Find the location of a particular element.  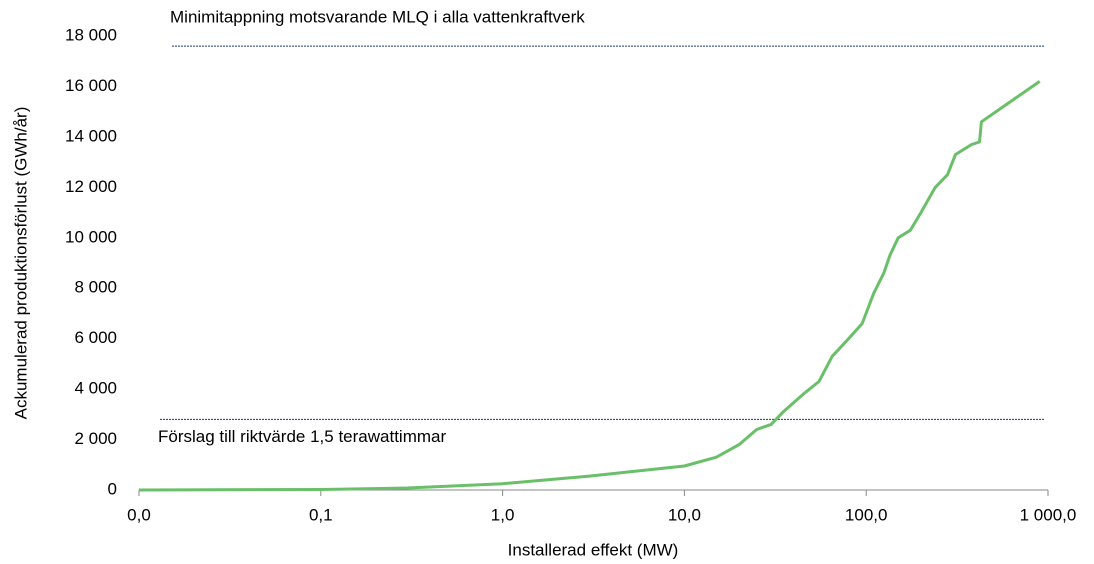

x-tick-label: 10,0 is located at coordinates (684, 514).